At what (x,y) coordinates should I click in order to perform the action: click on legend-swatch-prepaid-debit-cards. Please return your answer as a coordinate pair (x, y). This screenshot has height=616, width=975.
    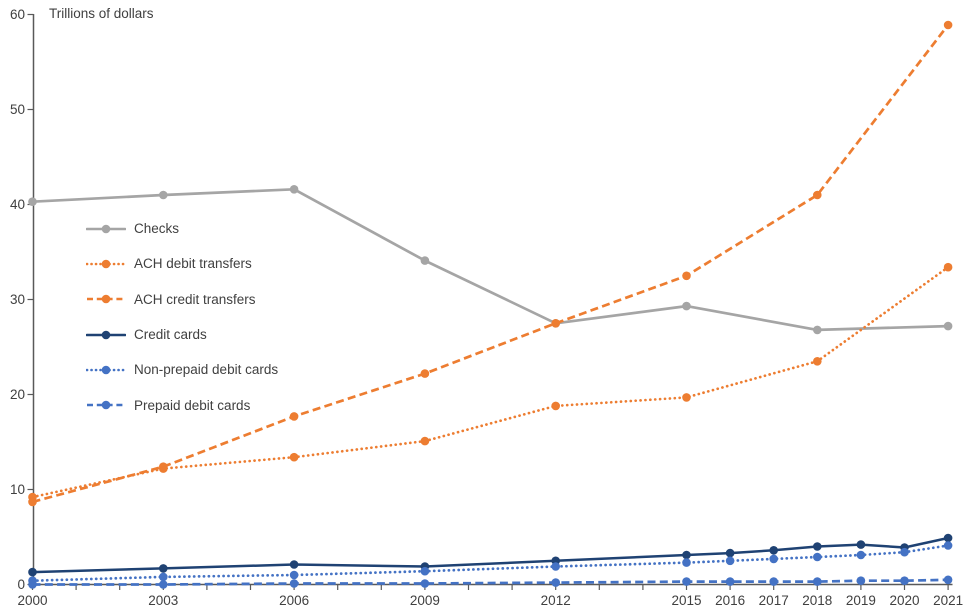
    Looking at the image, I should click on (106, 405).